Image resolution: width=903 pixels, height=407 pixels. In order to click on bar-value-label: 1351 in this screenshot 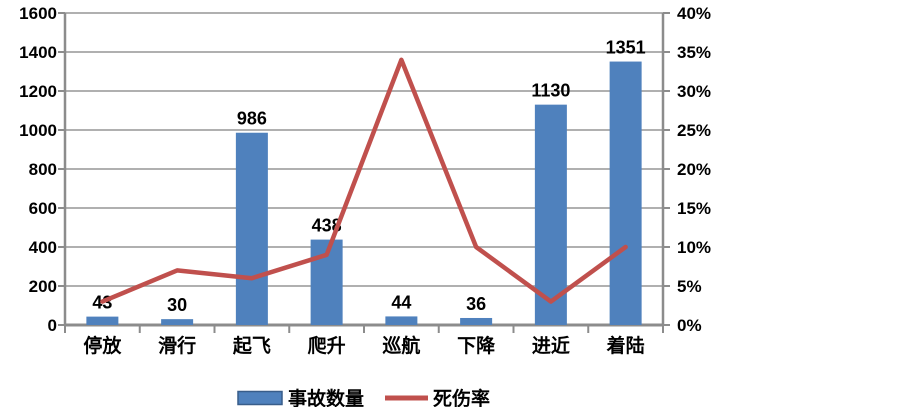, I will do `click(626, 48)`.